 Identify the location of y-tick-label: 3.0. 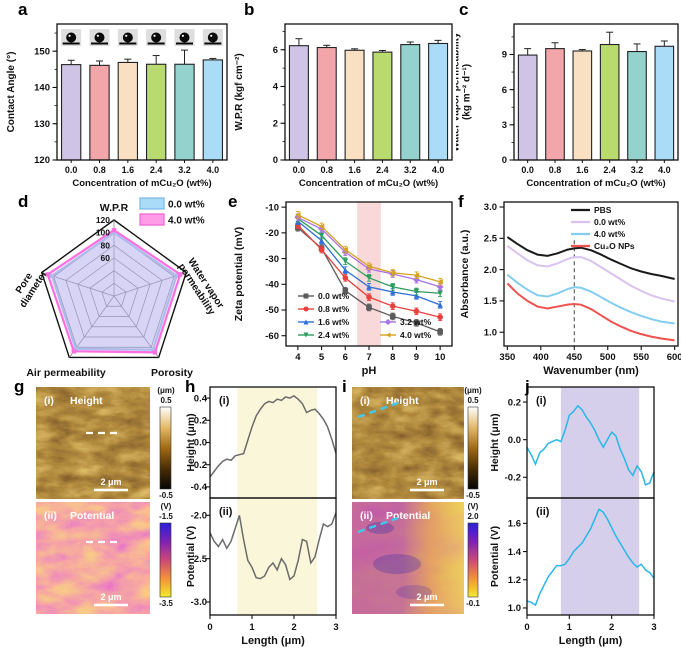
(490, 207).